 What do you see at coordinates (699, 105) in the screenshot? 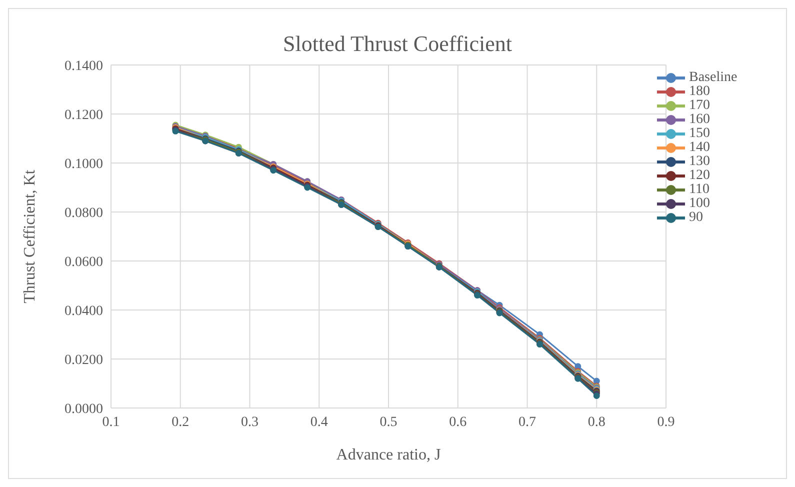
I see `legend-label: 170` at bounding box center [699, 105].